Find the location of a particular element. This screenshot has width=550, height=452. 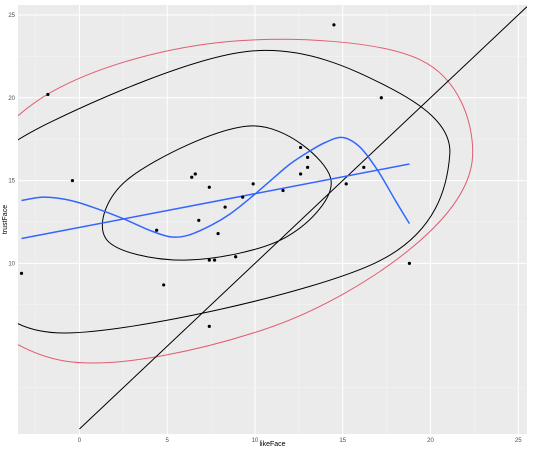

x-tick-label: 5 is located at coordinates (168, 441).